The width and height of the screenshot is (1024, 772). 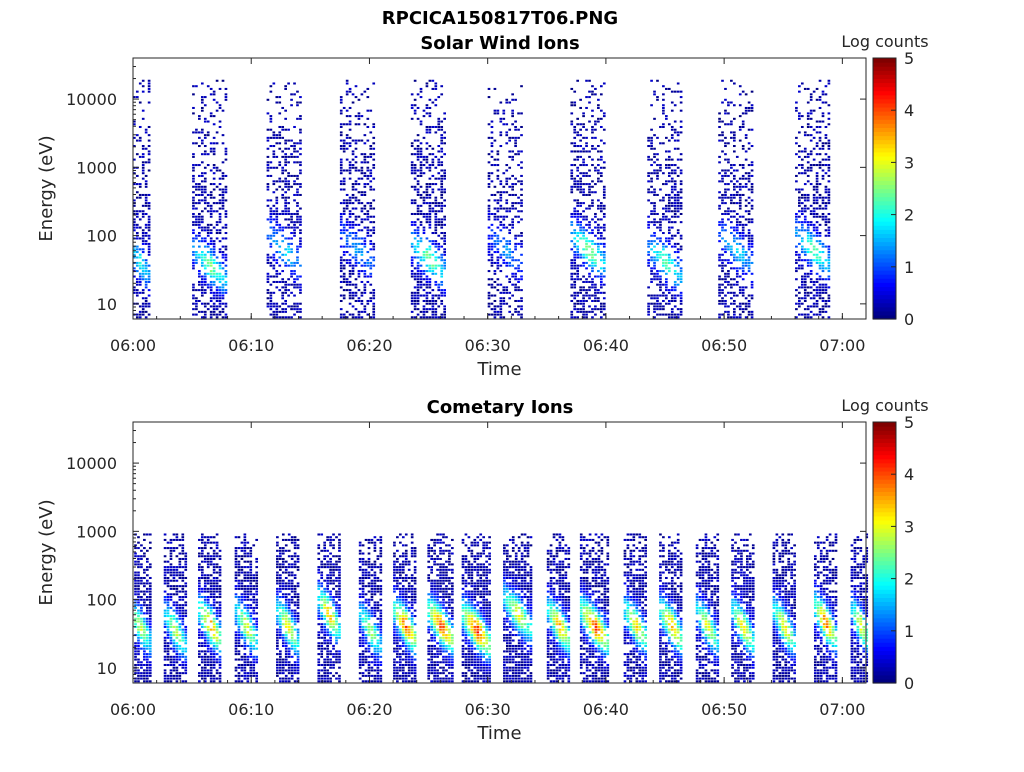 What do you see at coordinates (884, 133) in the screenshot?
I see `colorbar-segment` at bounding box center [884, 133].